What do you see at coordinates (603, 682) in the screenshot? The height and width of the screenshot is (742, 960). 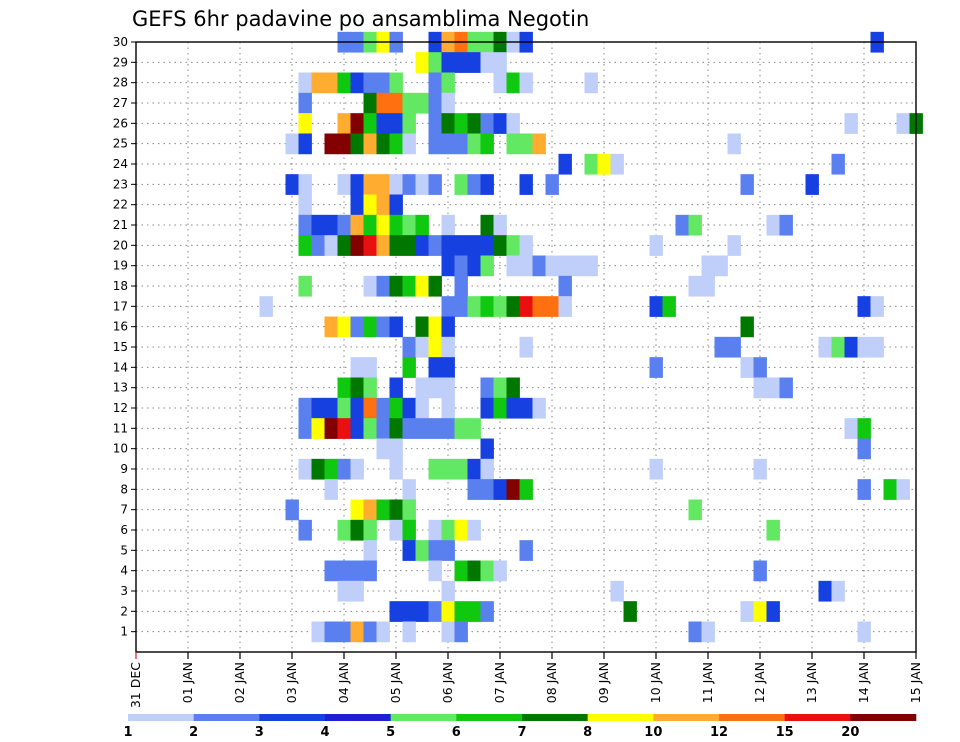 I see `x-tick-label: 09 JAN` at bounding box center [603, 682].